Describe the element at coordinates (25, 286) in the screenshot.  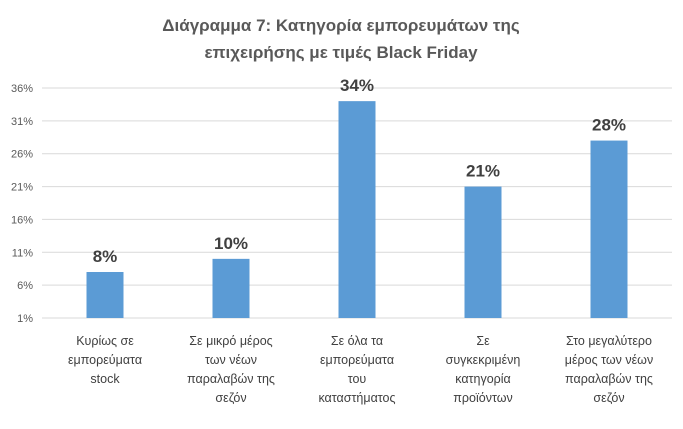
I see `y-tick-label: 6%` at that location.